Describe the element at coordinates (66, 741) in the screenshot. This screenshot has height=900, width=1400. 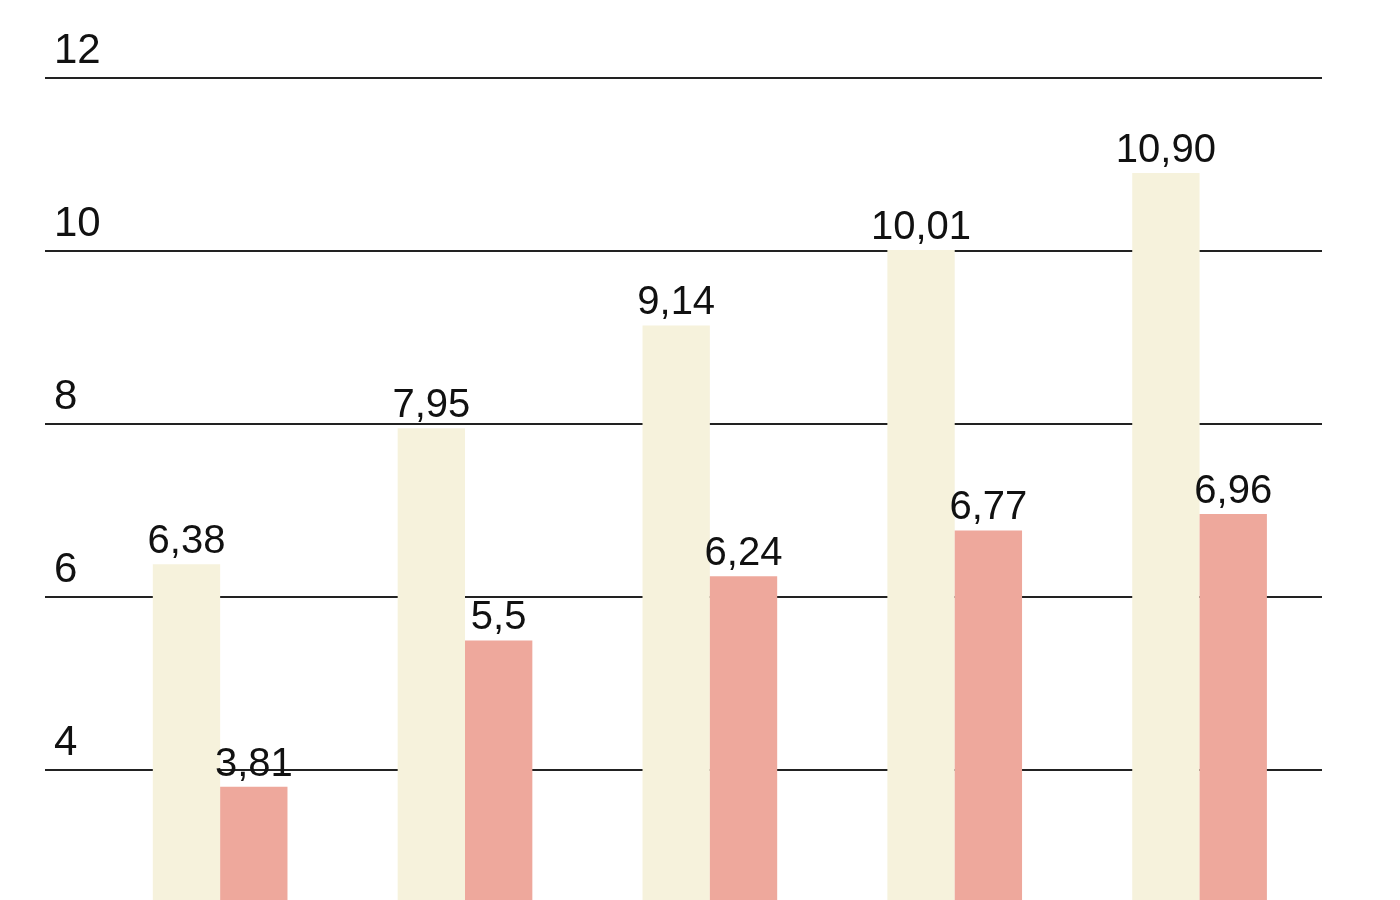
I see `y-tick-label: 4` at that location.